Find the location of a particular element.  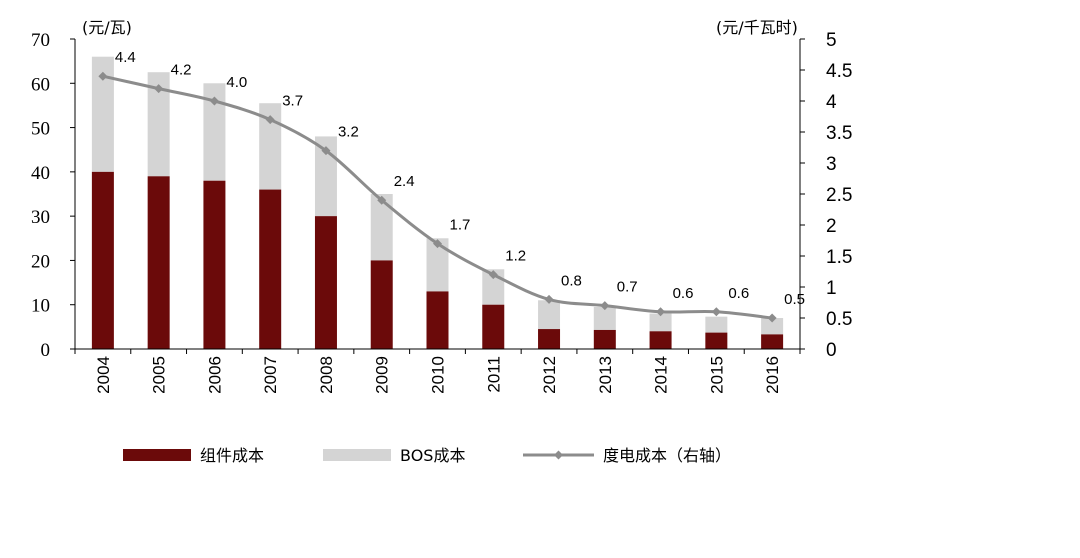

lcoe-point-2005 is located at coordinates (159, 89).